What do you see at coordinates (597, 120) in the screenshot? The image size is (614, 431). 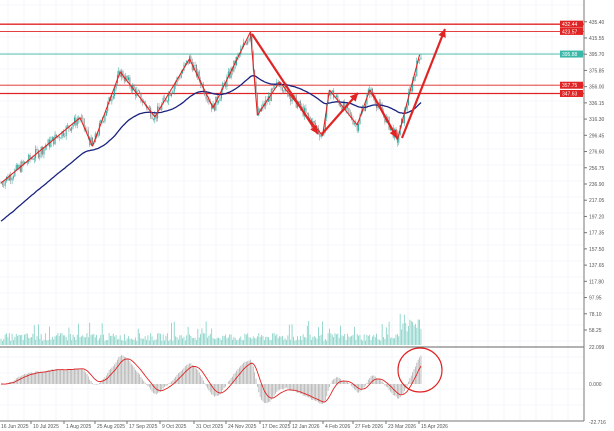 I see `price-tick-label: 316.30` at bounding box center [597, 120].